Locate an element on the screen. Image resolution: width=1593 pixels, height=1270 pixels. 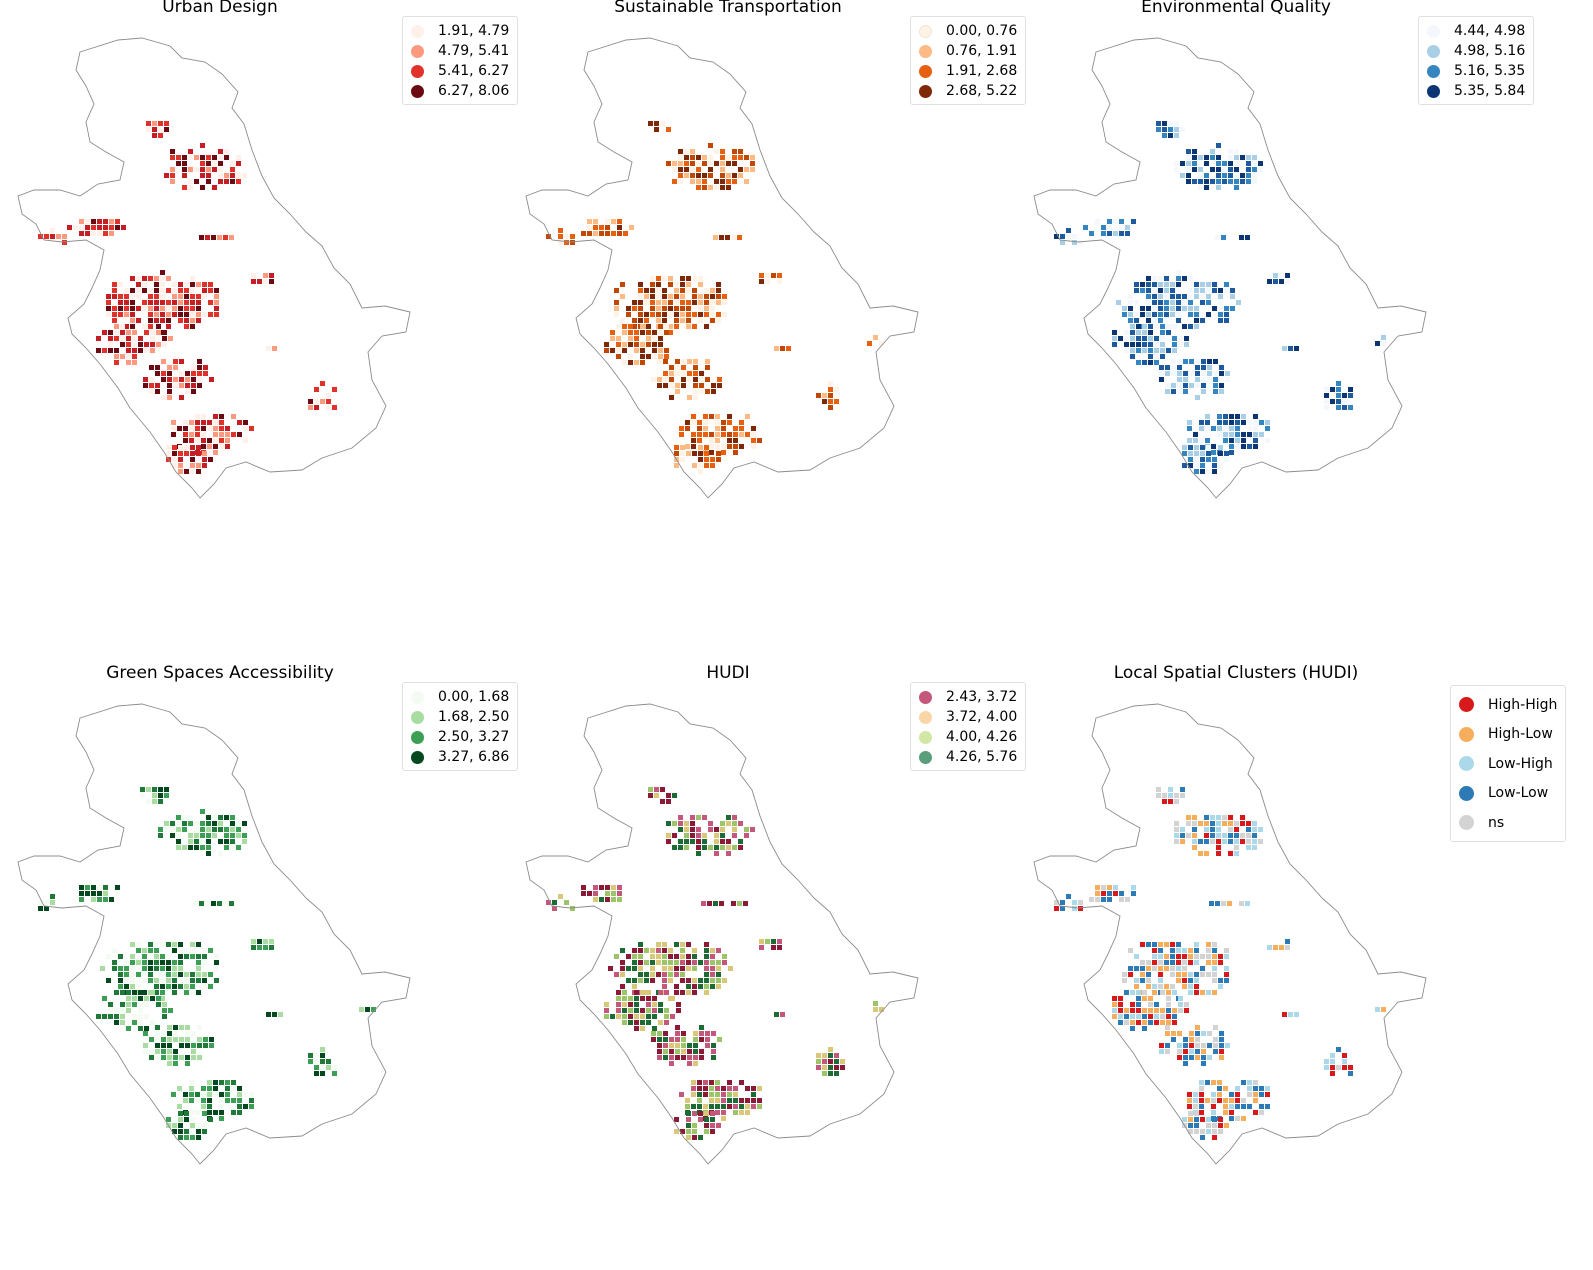
legend-label: 1.68, 2.50 is located at coordinates (474, 717).